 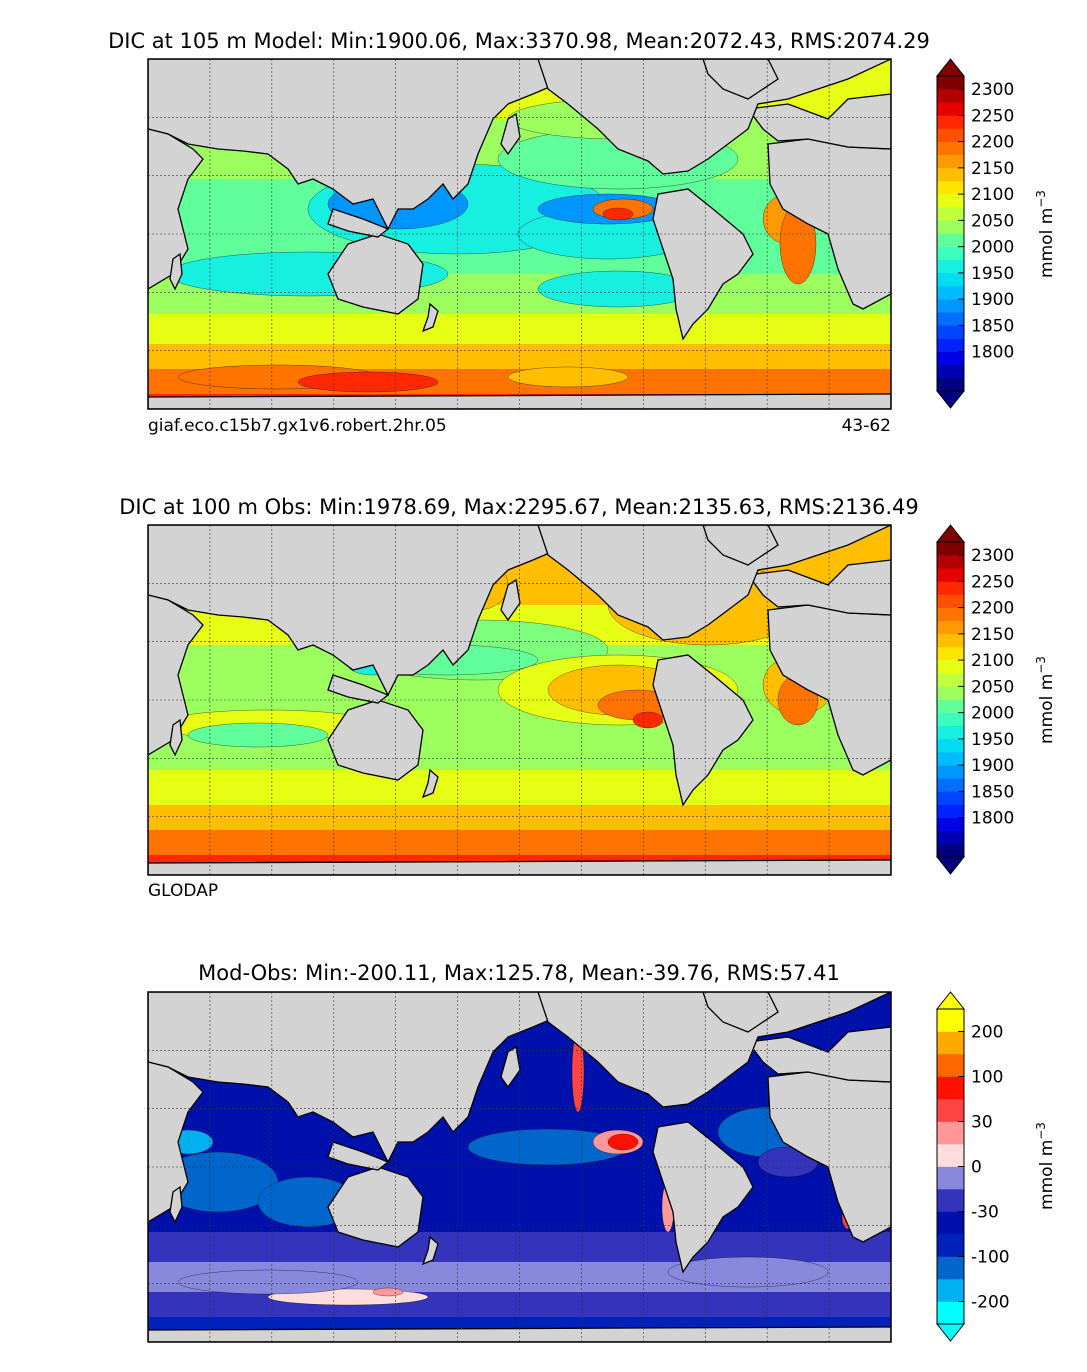 What do you see at coordinates (987, 1033) in the screenshot?
I see `colorbar-tick-label: 200` at bounding box center [987, 1033].